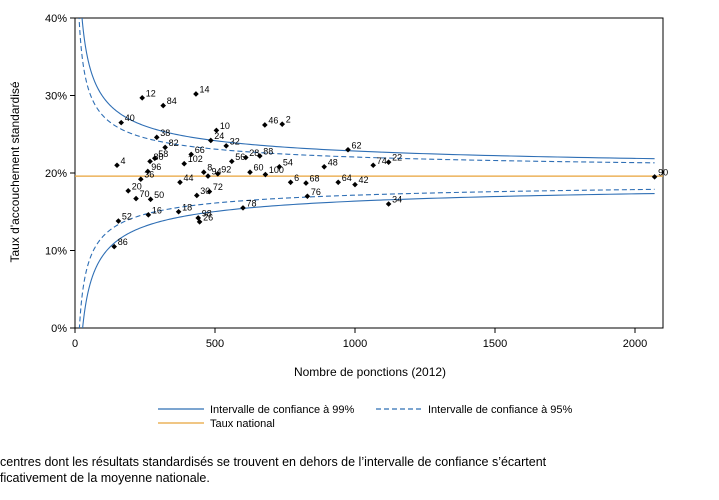  What do you see at coordinates (215, 344) in the screenshot?
I see `x-tick-label: 500` at bounding box center [215, 344].